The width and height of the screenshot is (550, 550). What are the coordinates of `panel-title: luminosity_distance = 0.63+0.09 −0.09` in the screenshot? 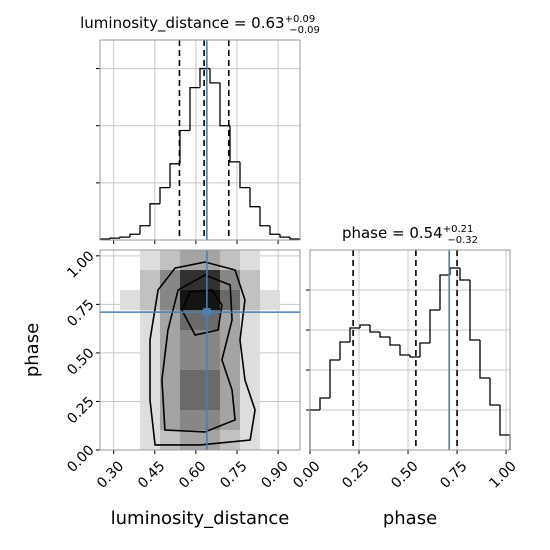 It's located at (200, 25).